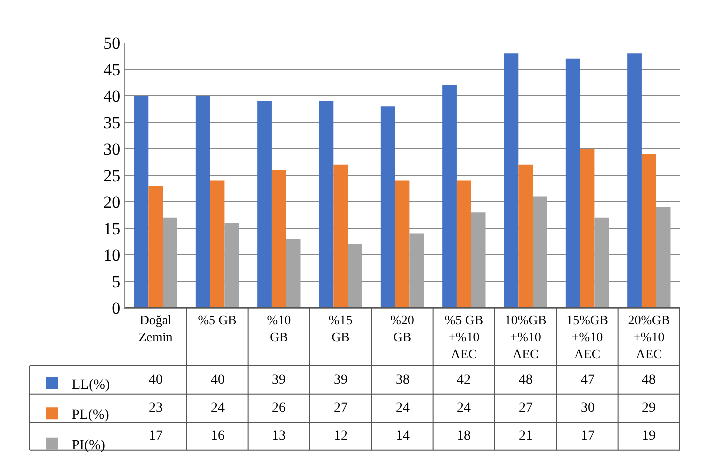  Describe the element at coordinates (112, 176) in the screenshot. I see `y-tick-label: 25` at that location.